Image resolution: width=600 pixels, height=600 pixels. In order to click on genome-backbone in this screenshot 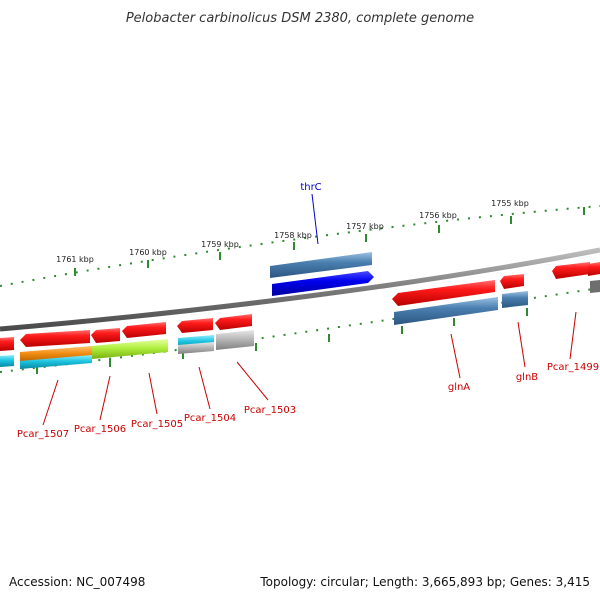, I will do `click(300, 289)`.